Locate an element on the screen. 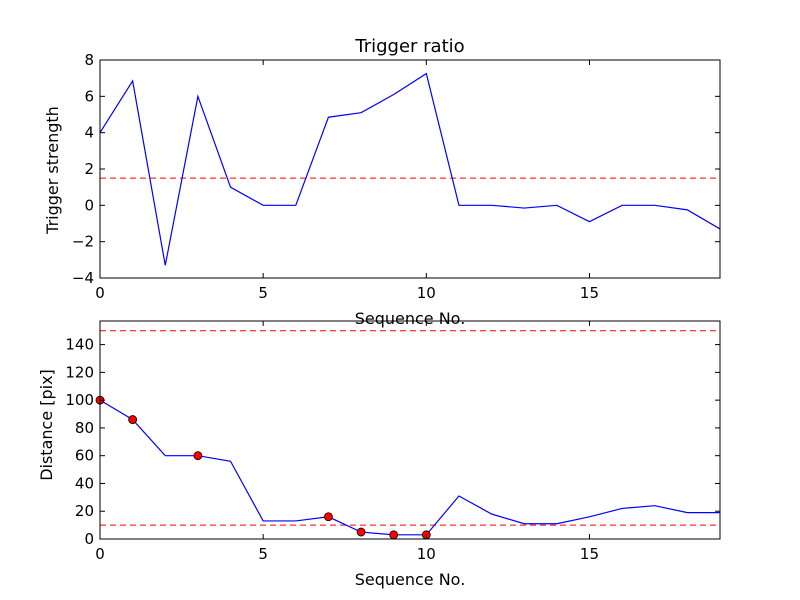  panel2-x-tick-label-1: 5 is located at coordinates (263, 554).